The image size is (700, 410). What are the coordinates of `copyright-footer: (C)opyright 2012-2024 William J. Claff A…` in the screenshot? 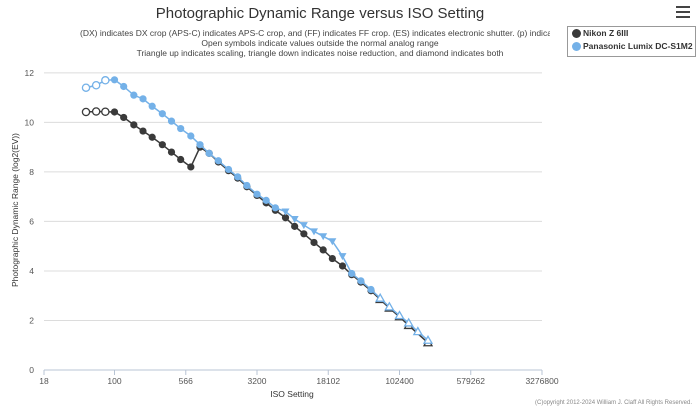 It's located at (613, 403).